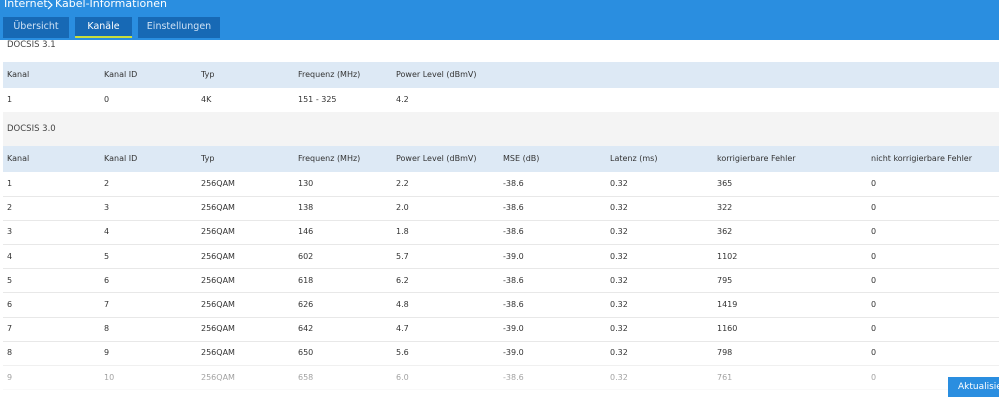 The width and height of the screenshot is (999, 403). I want to click on section-title: DOCSIS 3.0, so click(31, 129).